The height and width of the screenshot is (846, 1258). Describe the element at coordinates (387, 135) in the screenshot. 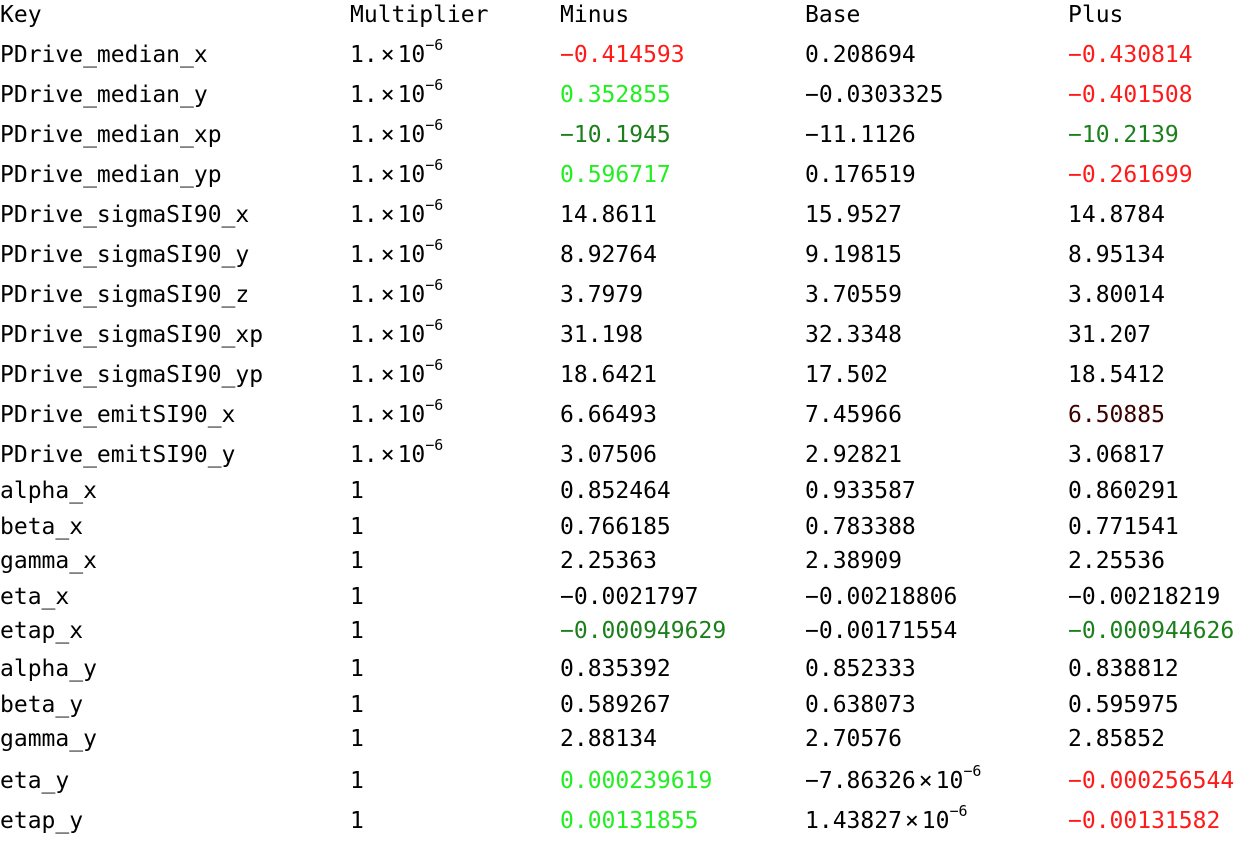

I see `times-sign: ×` at that location.